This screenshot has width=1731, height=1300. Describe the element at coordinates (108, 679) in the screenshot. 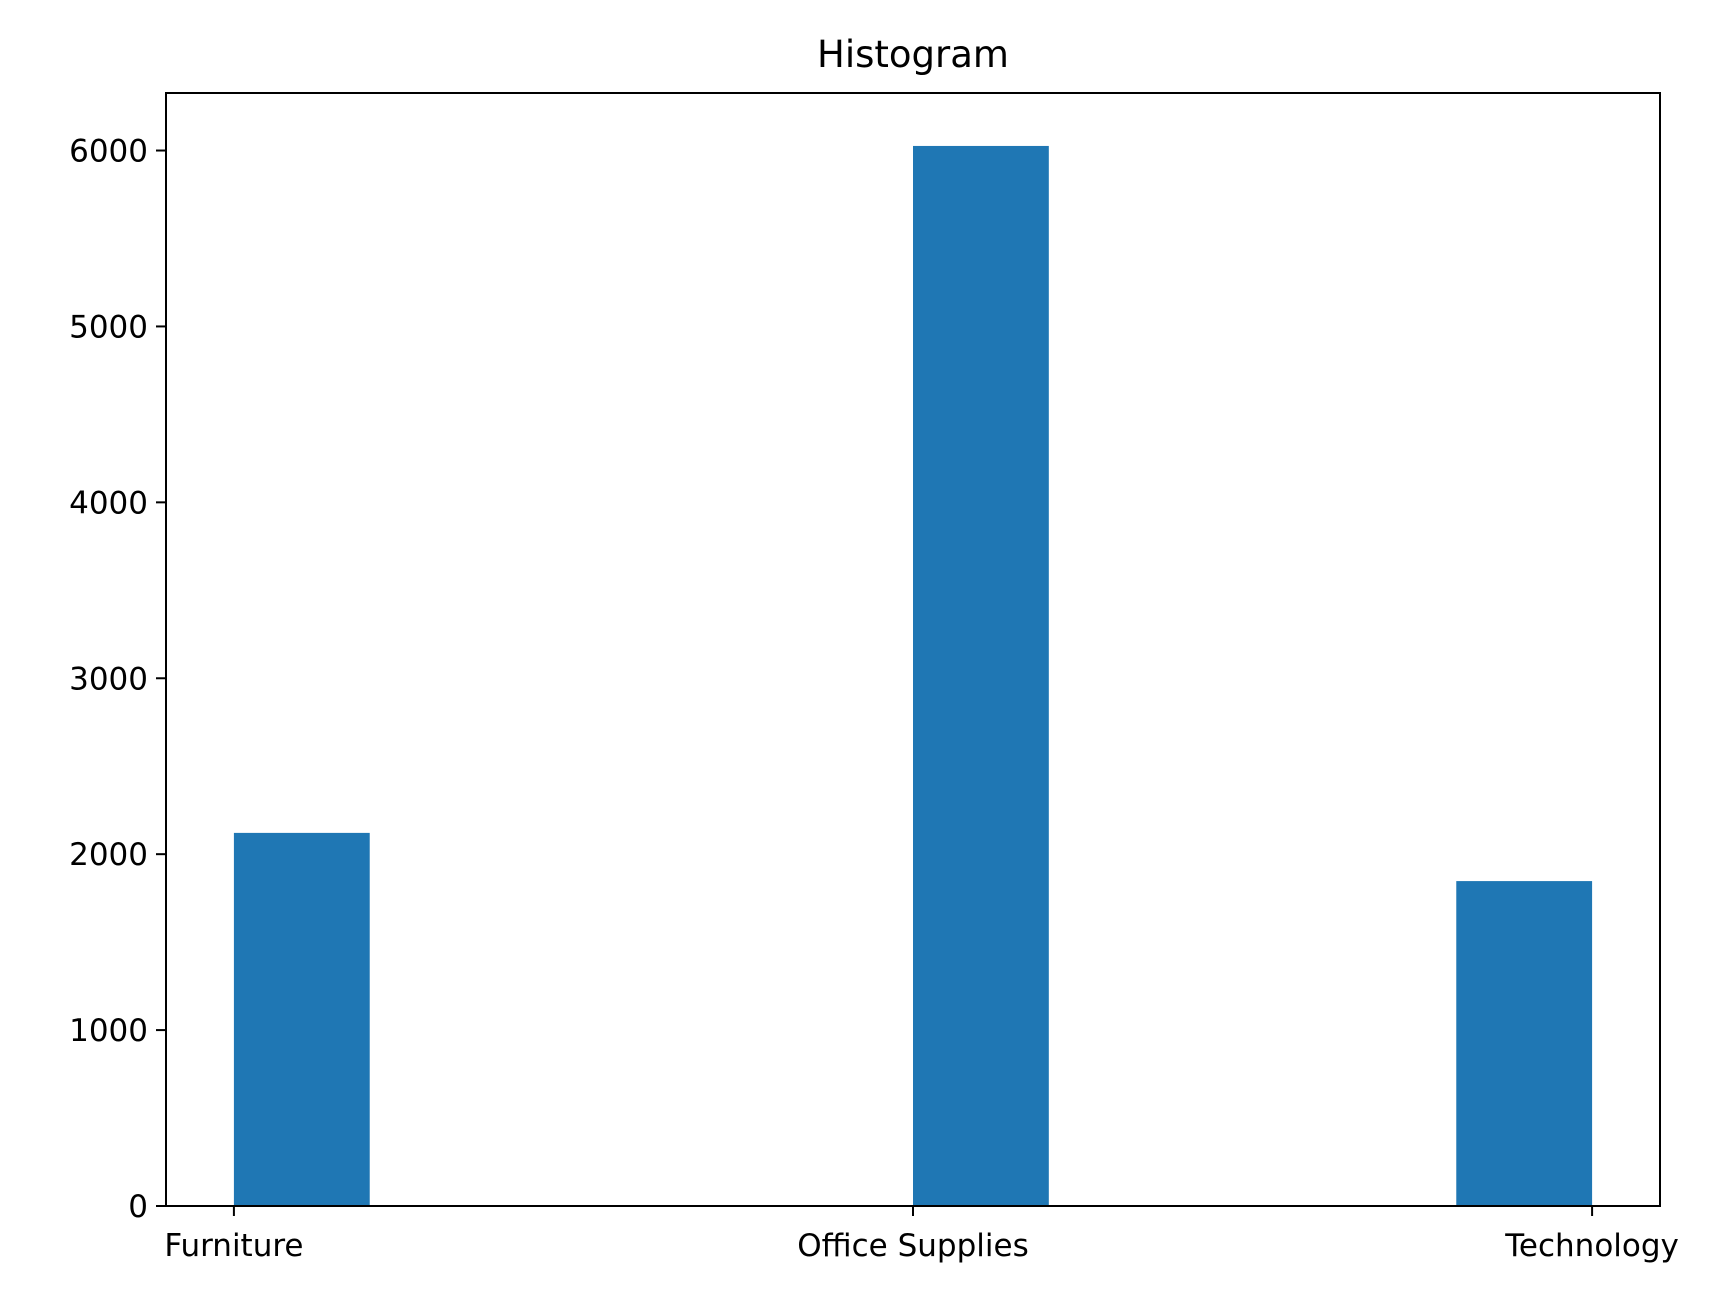

I see `y-tick-label: 3000` at that location.